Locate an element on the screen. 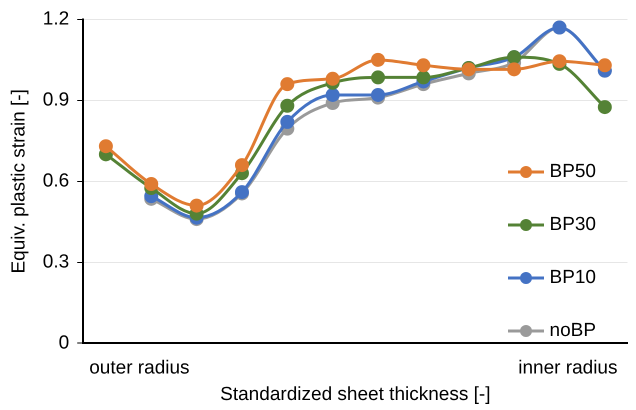 The image size is (636, 410). legend-label: BP30 is located at coordinates (573, 225).